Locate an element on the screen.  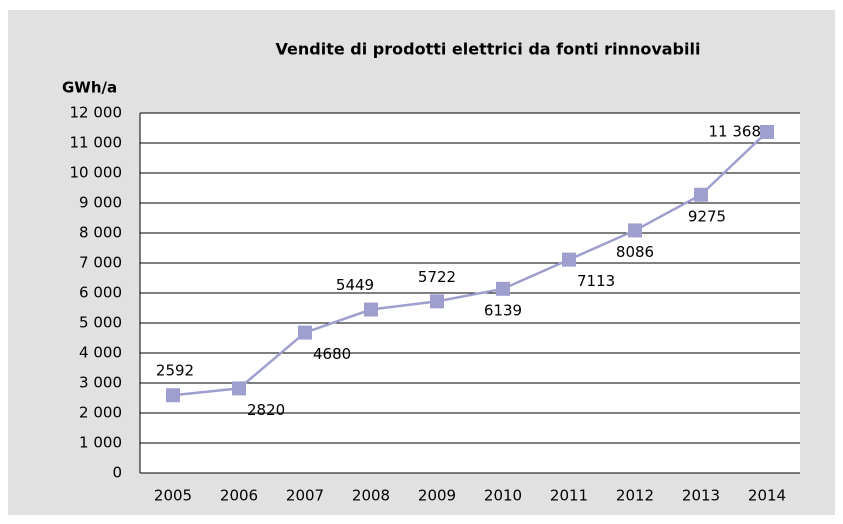
data-label: 2592 is located at coordinates (175, 371).